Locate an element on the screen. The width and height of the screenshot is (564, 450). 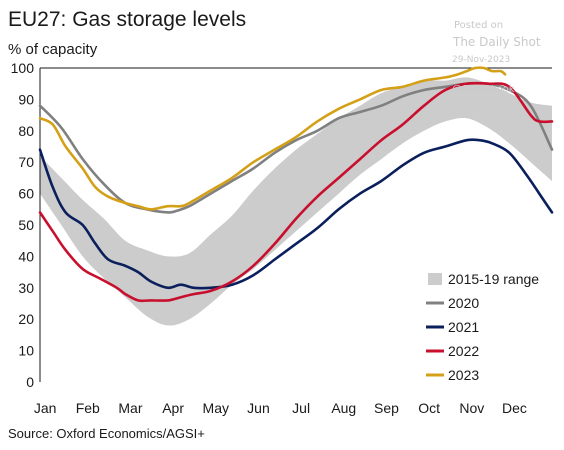
y-tick-label: 90 is located at coordinates (26, 99).